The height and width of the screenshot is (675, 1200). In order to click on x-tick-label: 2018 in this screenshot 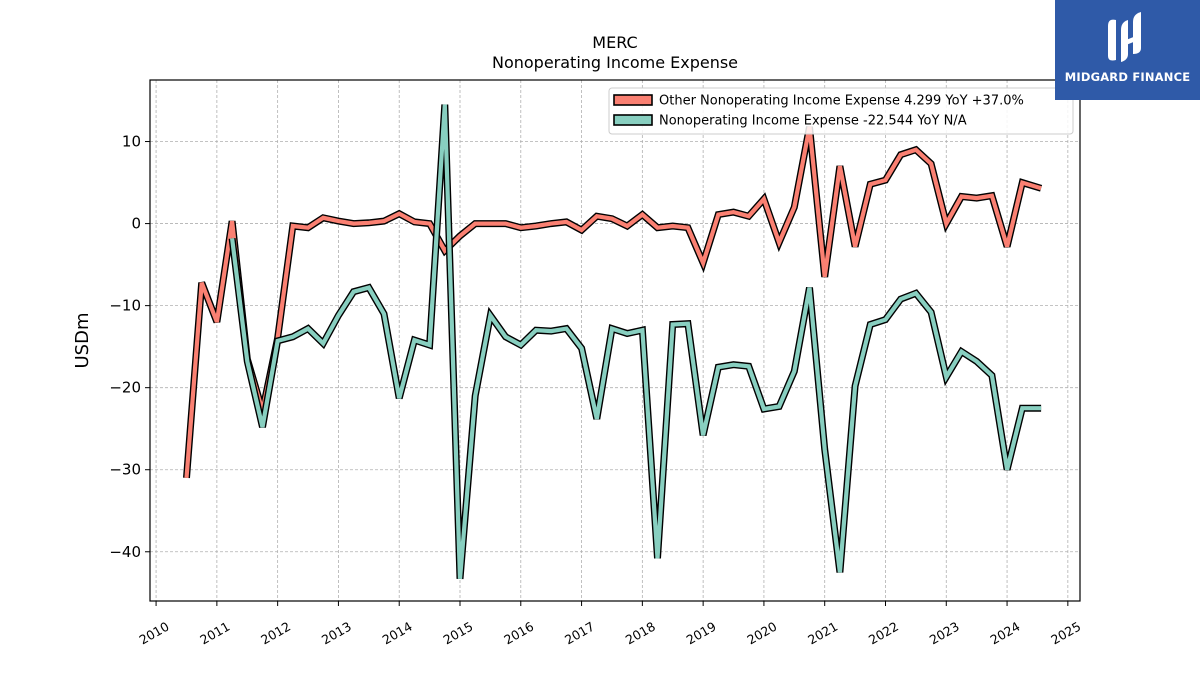, I will do `click(640, 633)`.